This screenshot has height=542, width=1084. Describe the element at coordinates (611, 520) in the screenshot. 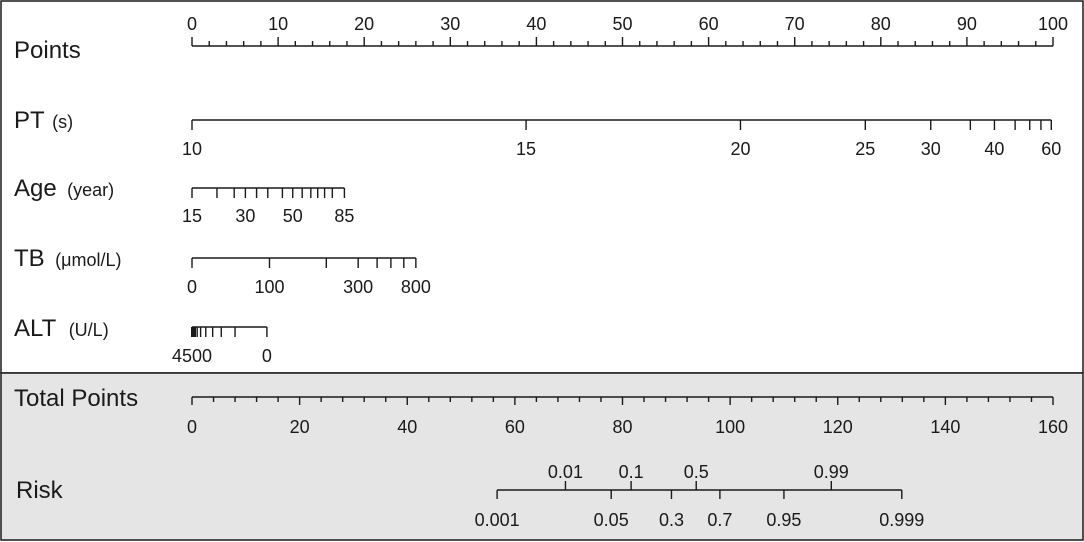

I see `risk-tick-label: 0.05` at that location.